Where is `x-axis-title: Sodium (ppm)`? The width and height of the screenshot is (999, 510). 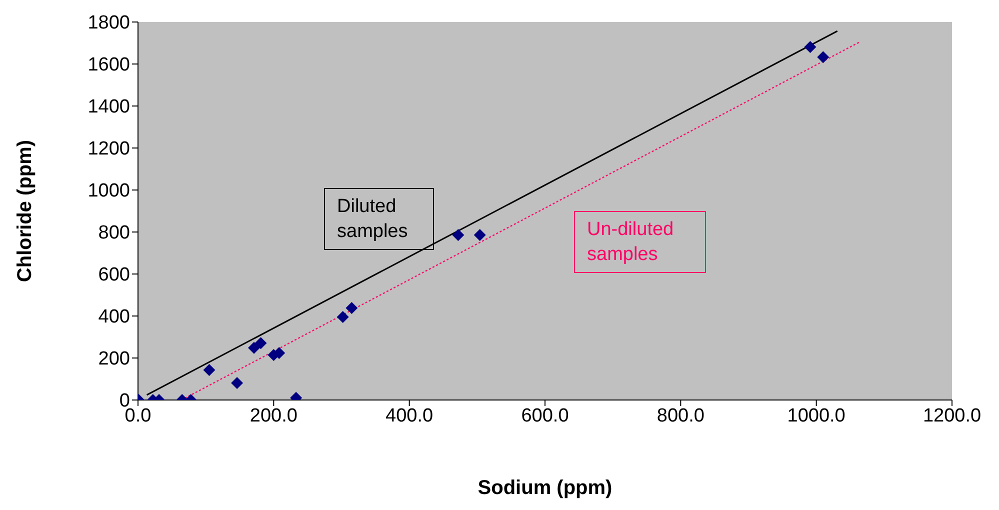
x-axis-title: Sodium (ppm) is located at coordinates (545, 488).